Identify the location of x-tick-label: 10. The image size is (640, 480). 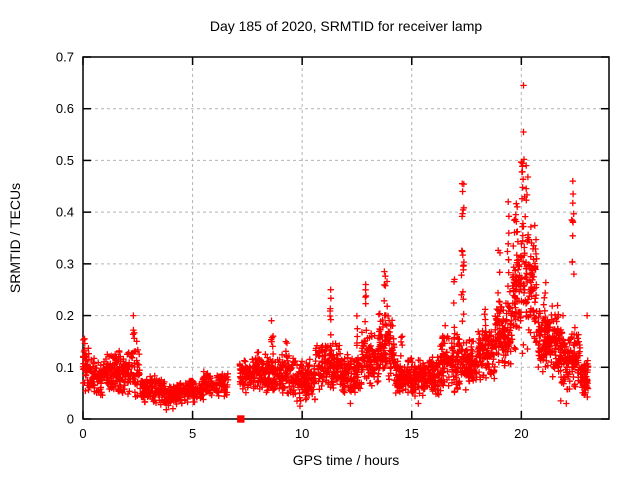
(302, 433).